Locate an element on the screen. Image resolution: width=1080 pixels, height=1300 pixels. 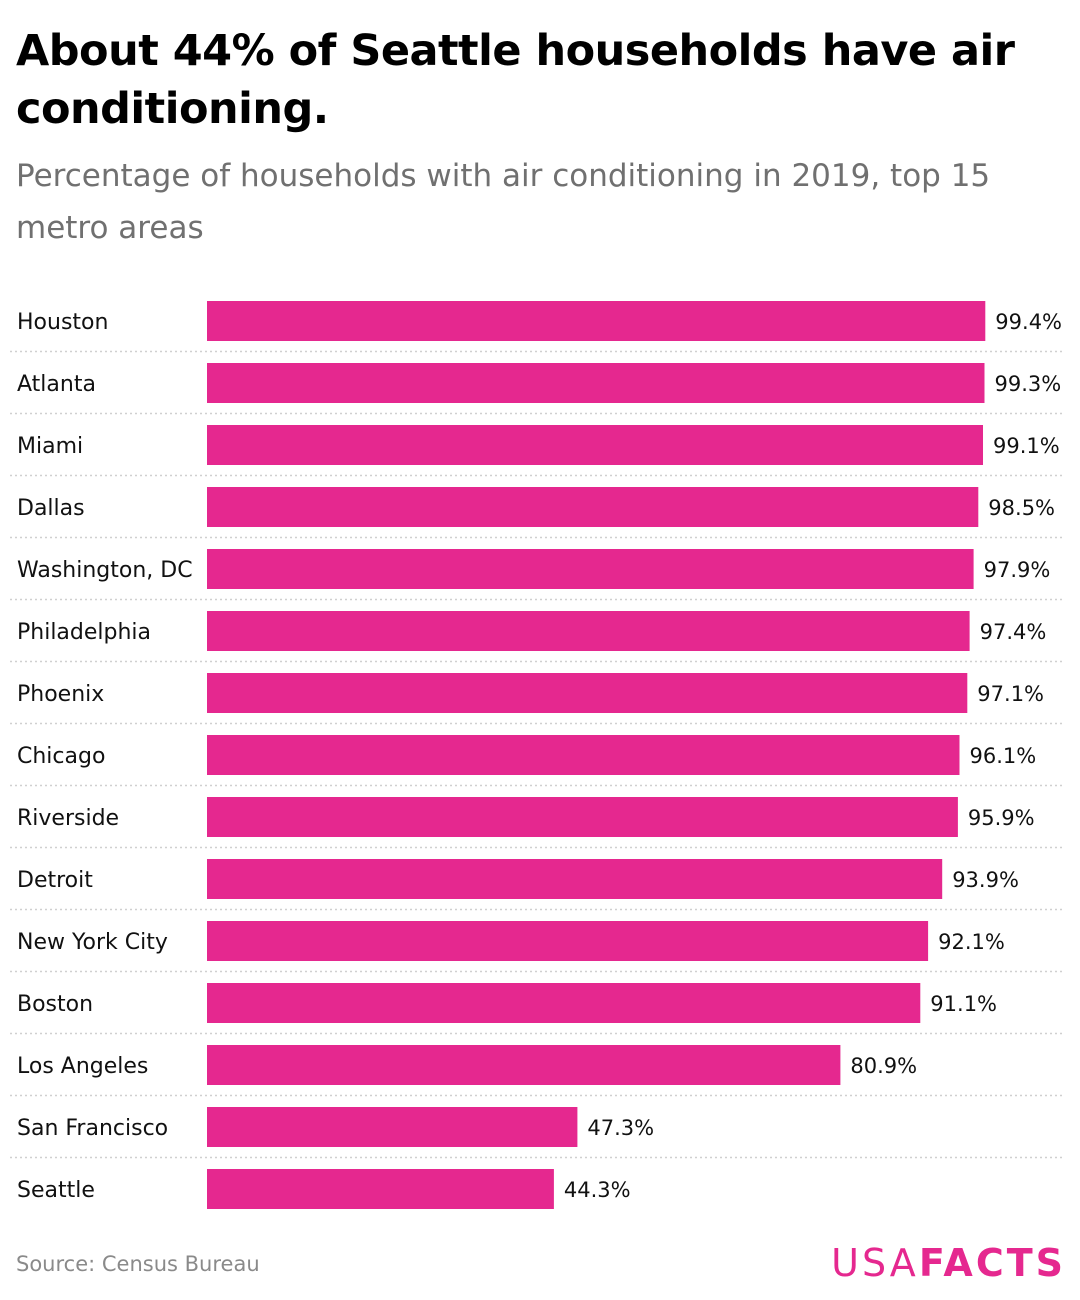
category-label: Philadelphia is located at coordinates (84, 632).